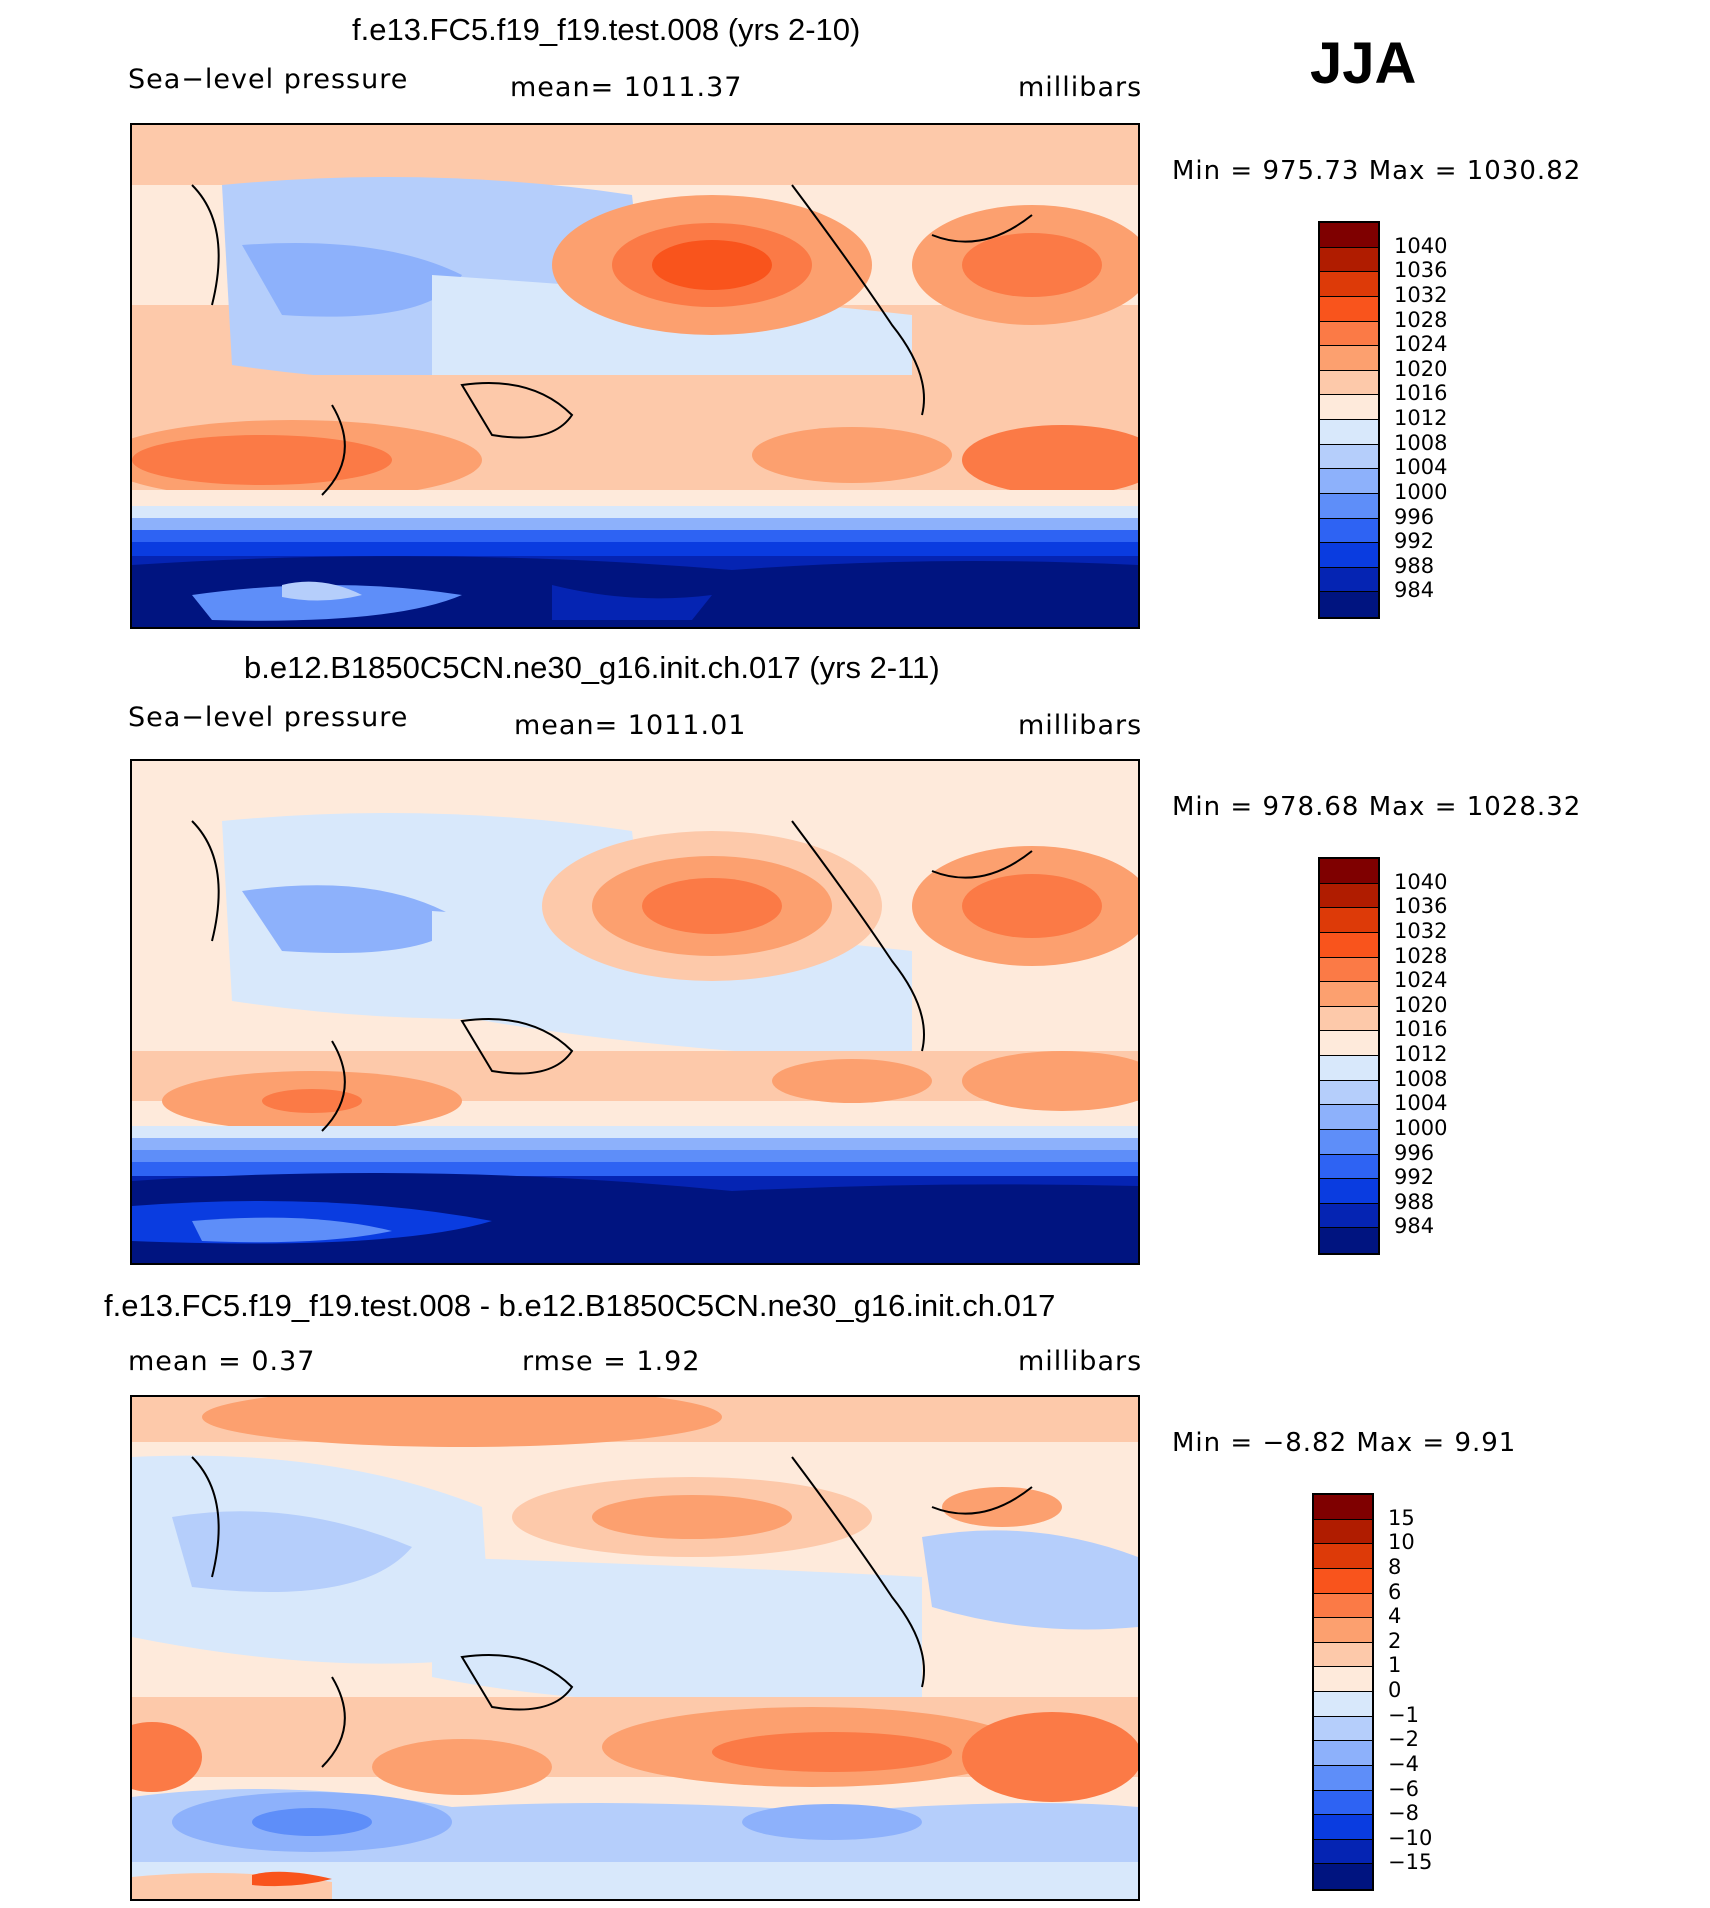 Image resolution: width=1710 pixels, height=1908 pixels. I want to click on colorbar-tick-label: −15, so click(1410, 1862).